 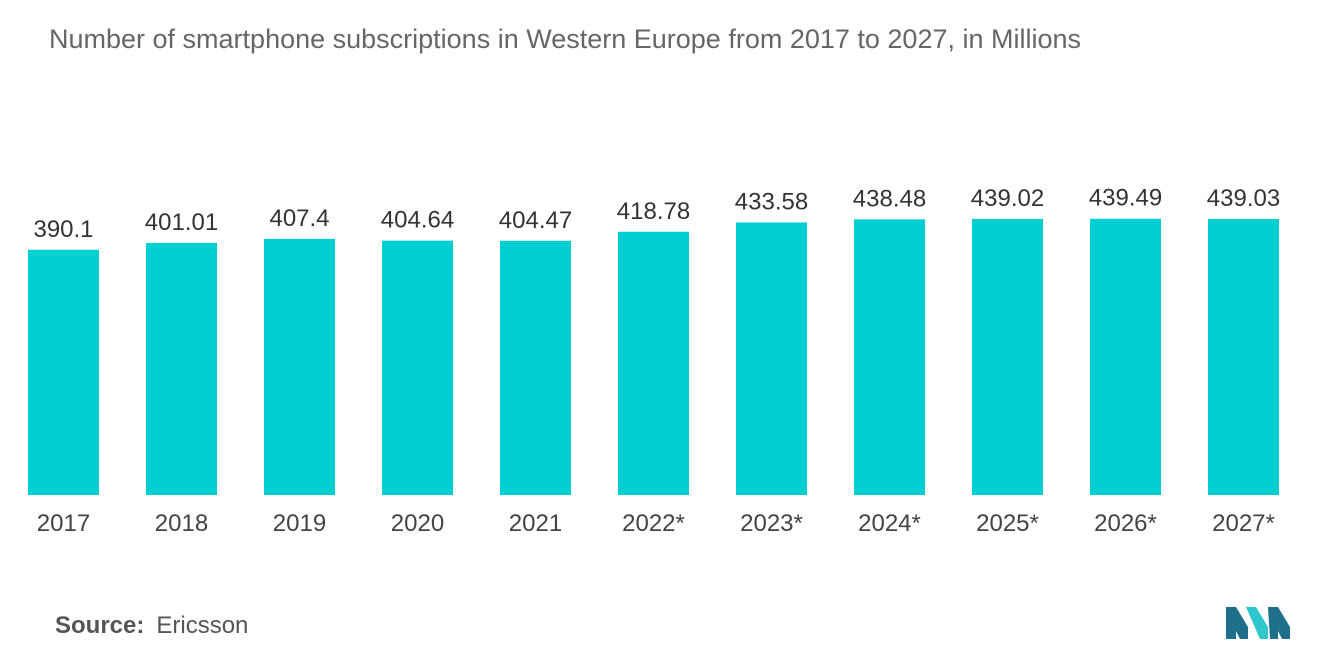 What do you see at coordinates (535, 523) in the screenshot?
I see `x-tick-label: 2021` at bounding box center [535, 523].